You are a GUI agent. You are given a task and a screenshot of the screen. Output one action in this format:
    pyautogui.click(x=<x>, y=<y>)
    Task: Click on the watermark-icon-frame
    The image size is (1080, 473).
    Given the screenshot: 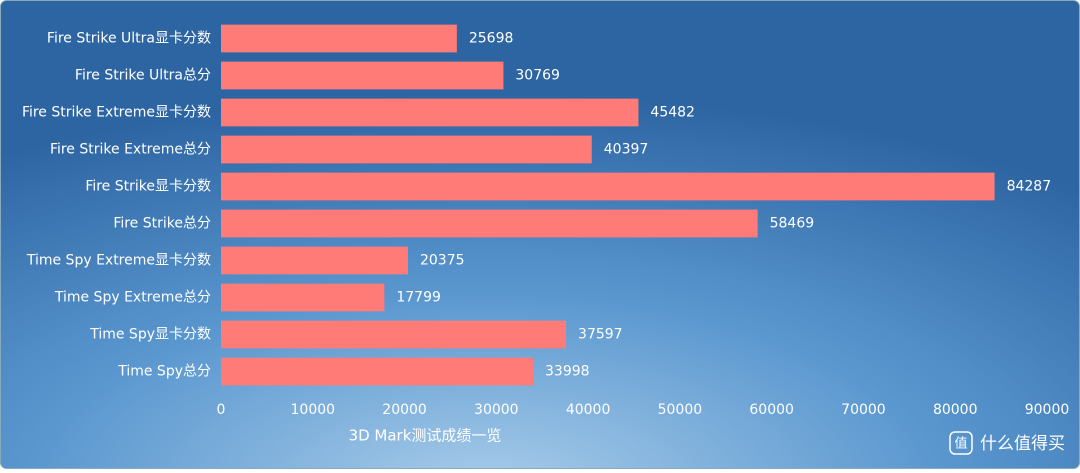 What is the action you would take?
    pyautogui.click(x=961, y=443)
    